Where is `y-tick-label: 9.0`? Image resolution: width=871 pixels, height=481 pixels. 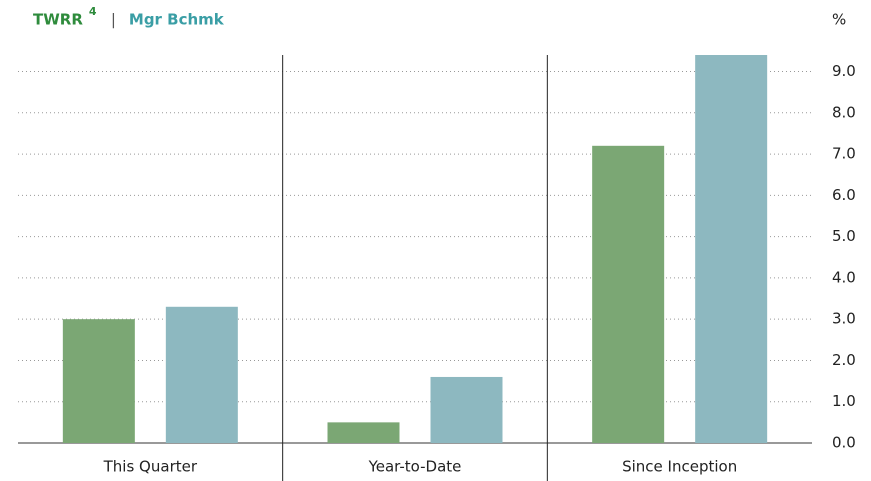
y-tick-label: 9.0 is located at coordinates (844, 71).